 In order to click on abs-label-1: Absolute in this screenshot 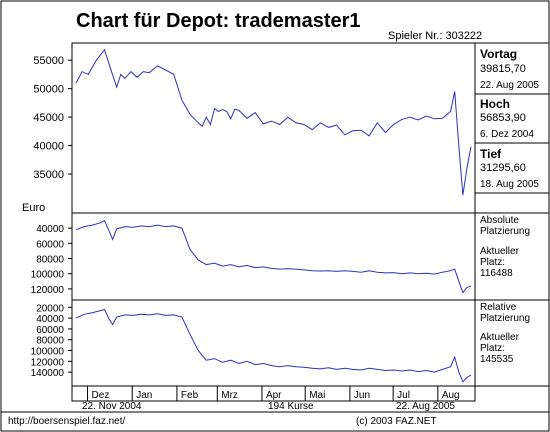, I will do `click(499, 220)`.